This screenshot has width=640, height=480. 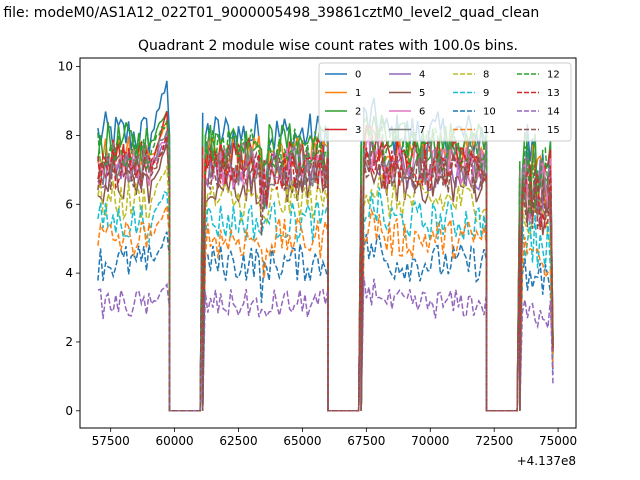 I want to click on y-axis: 0 2 4 6 8 10, so click(x=69, y=239).